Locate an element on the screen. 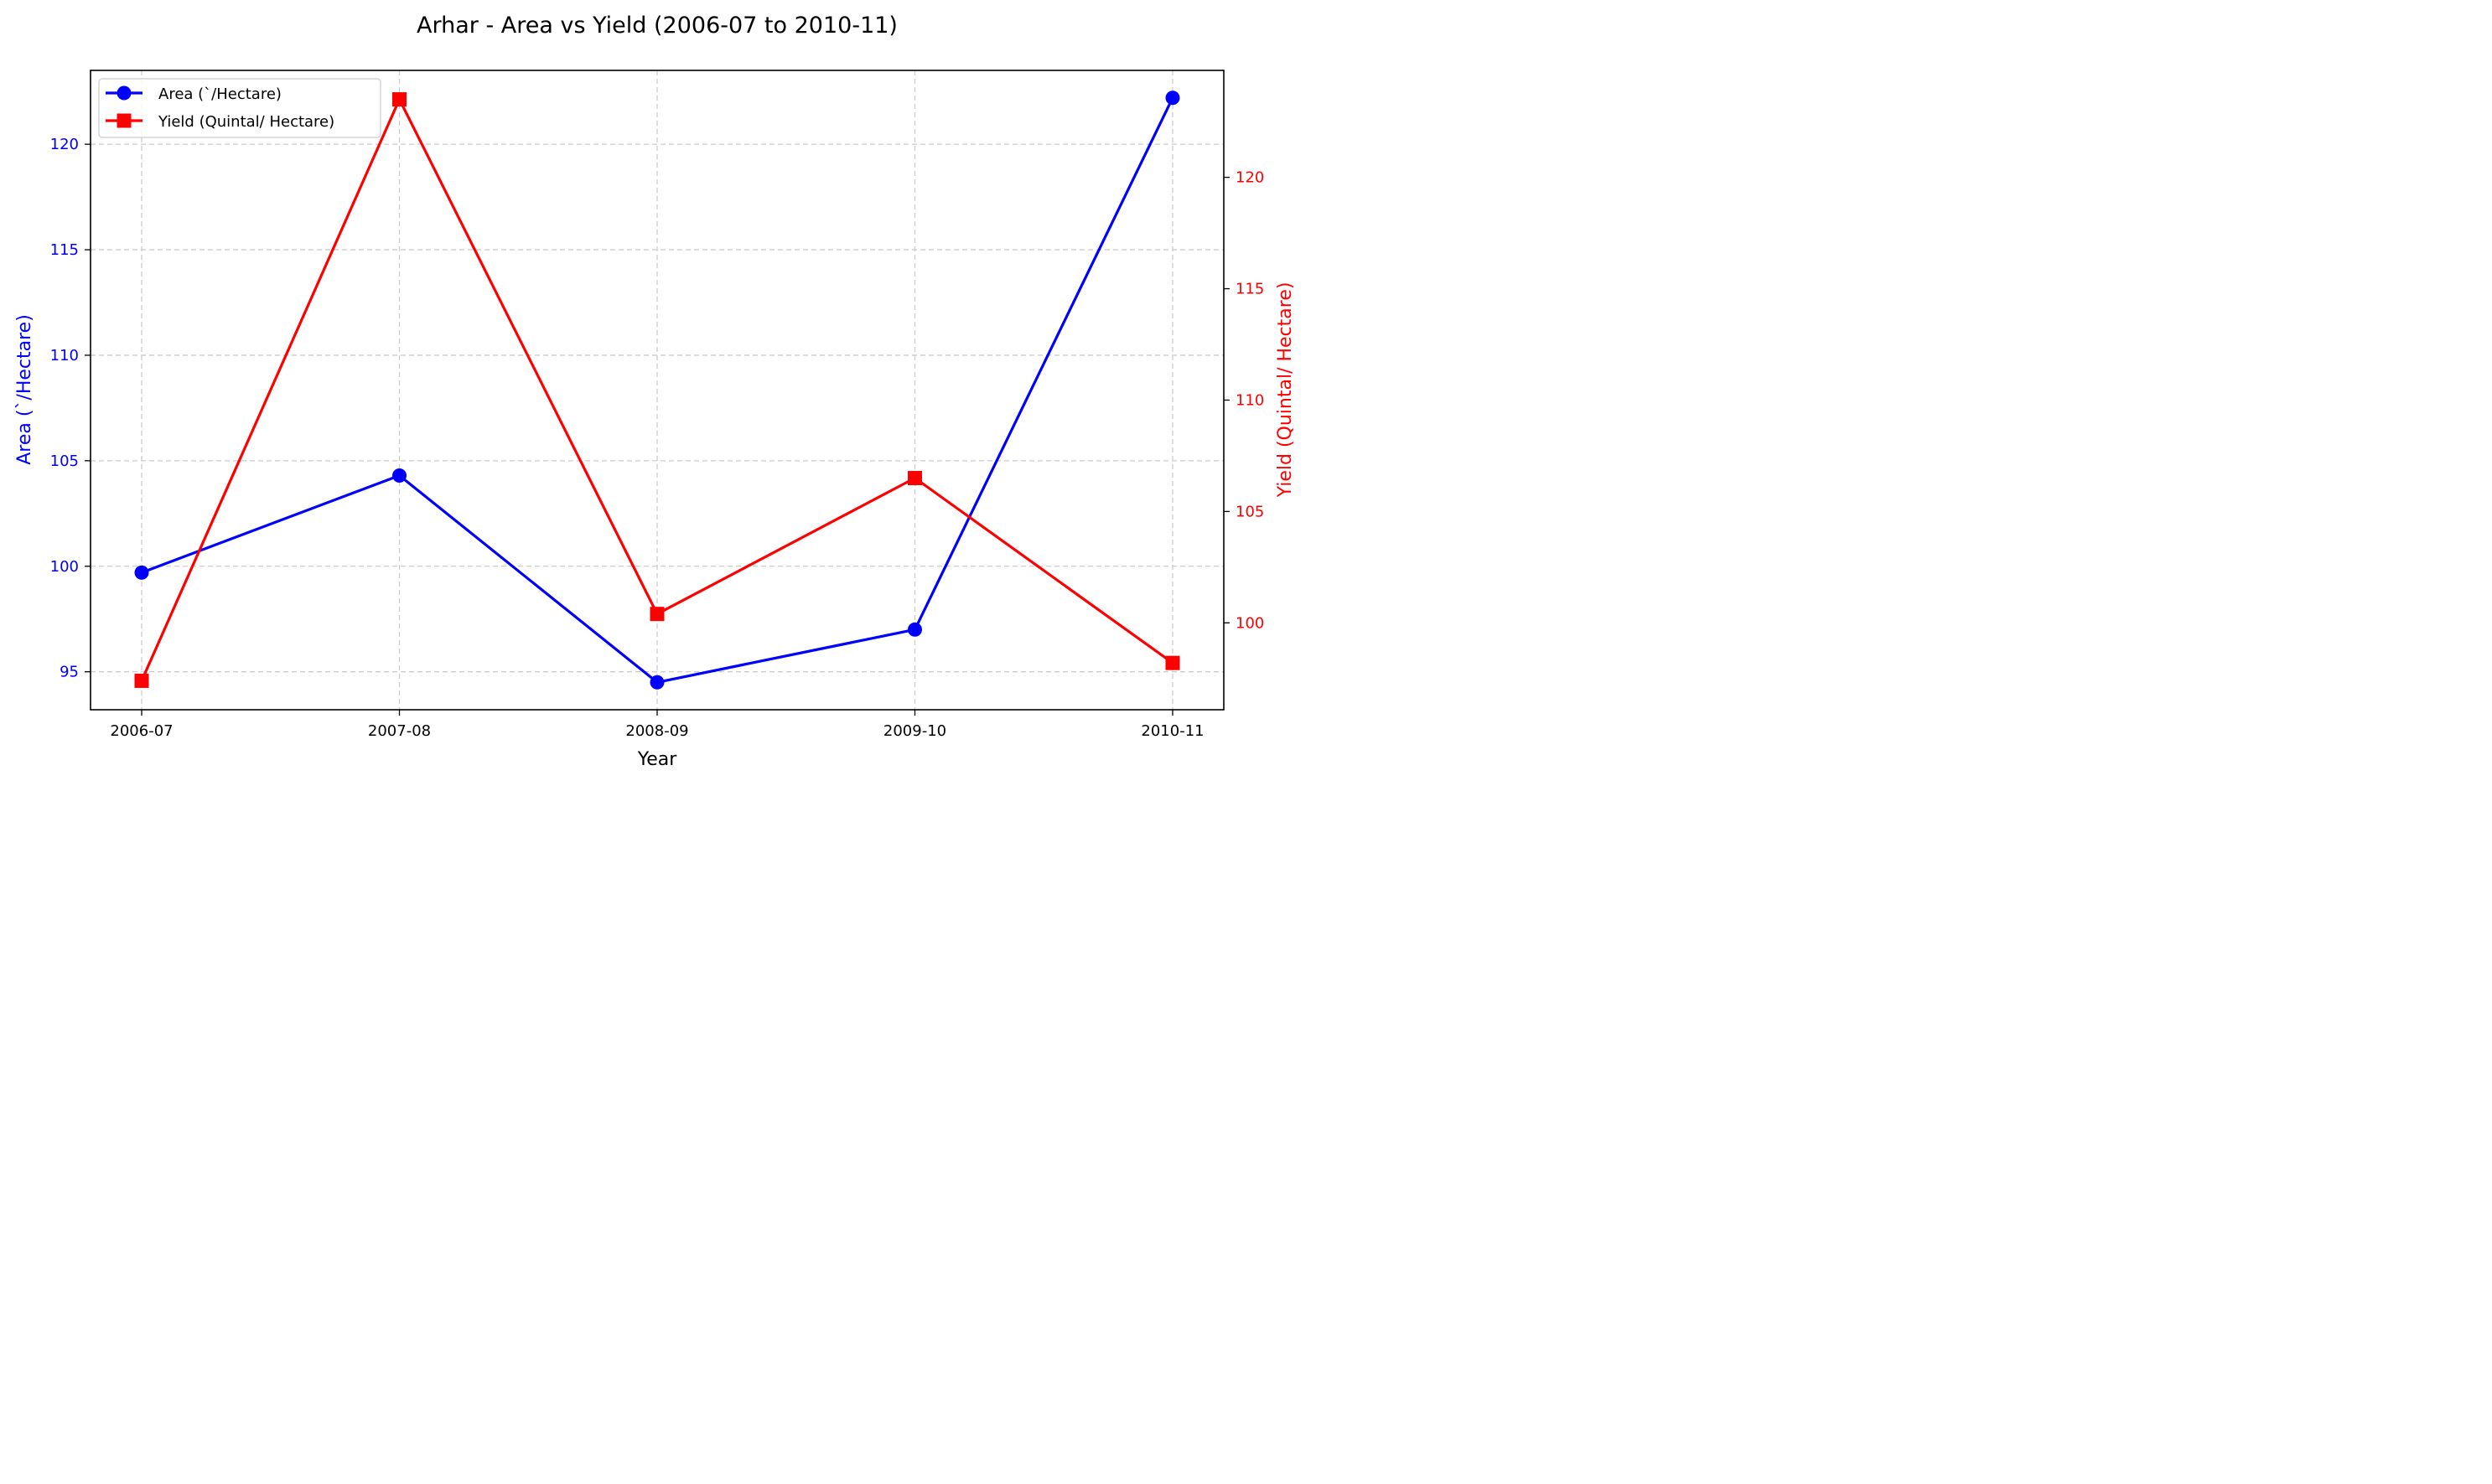 The width and height of the screenshot is (2492, 1484). legend-item-area: Area (`/Hectare) is located at coordinates (194, 94).